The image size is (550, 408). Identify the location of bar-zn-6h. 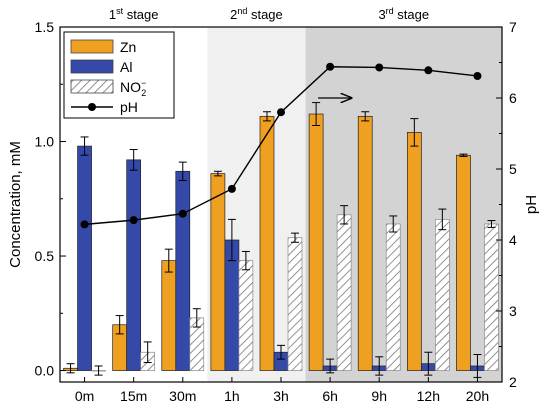
(316, 242).